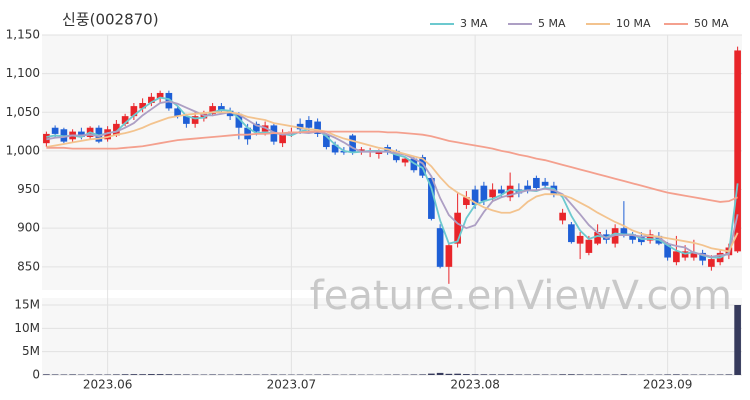  I want to click on x-tick-label: 2023.06, so click(108, 385).